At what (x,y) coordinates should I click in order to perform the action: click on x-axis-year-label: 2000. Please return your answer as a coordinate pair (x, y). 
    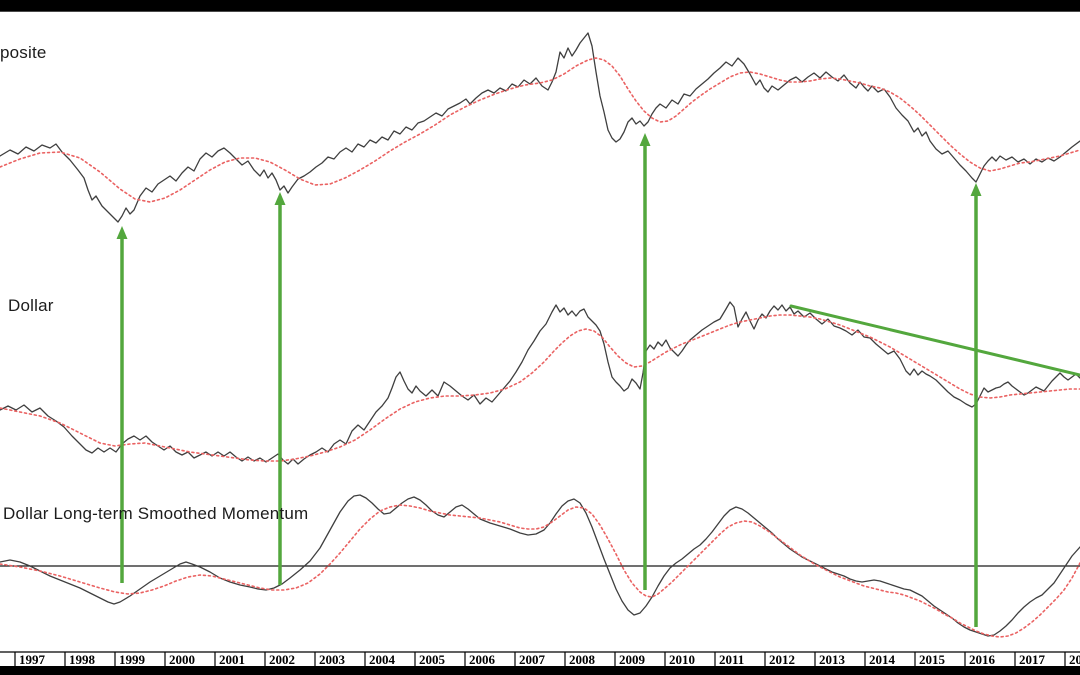
    Looking at the image, I should click on (182, 659).